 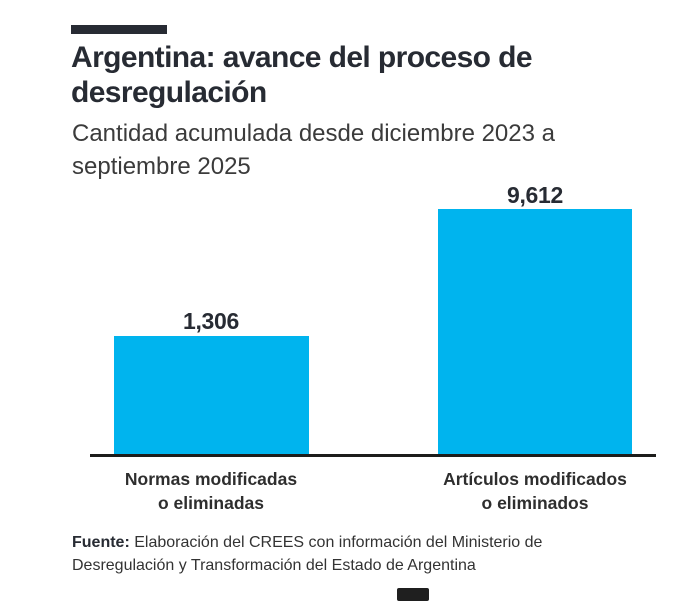 What do you see at coordinates (535, 491) in the screenshot?
I see `category-label-articulos: Artículos modificados o eliminados` at bounding box center [535, 491].